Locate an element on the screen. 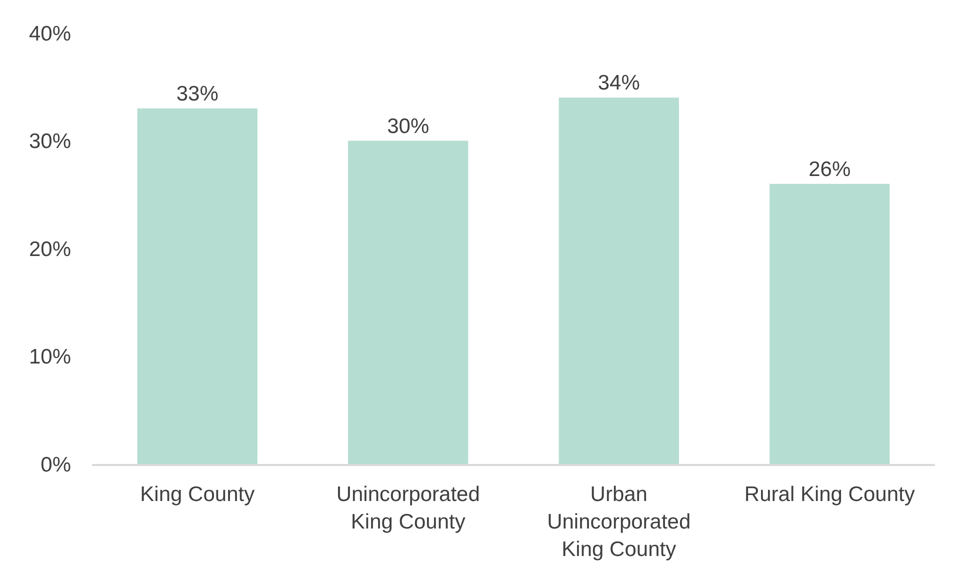  data-label: 30% is located at coordinates (408, 126).